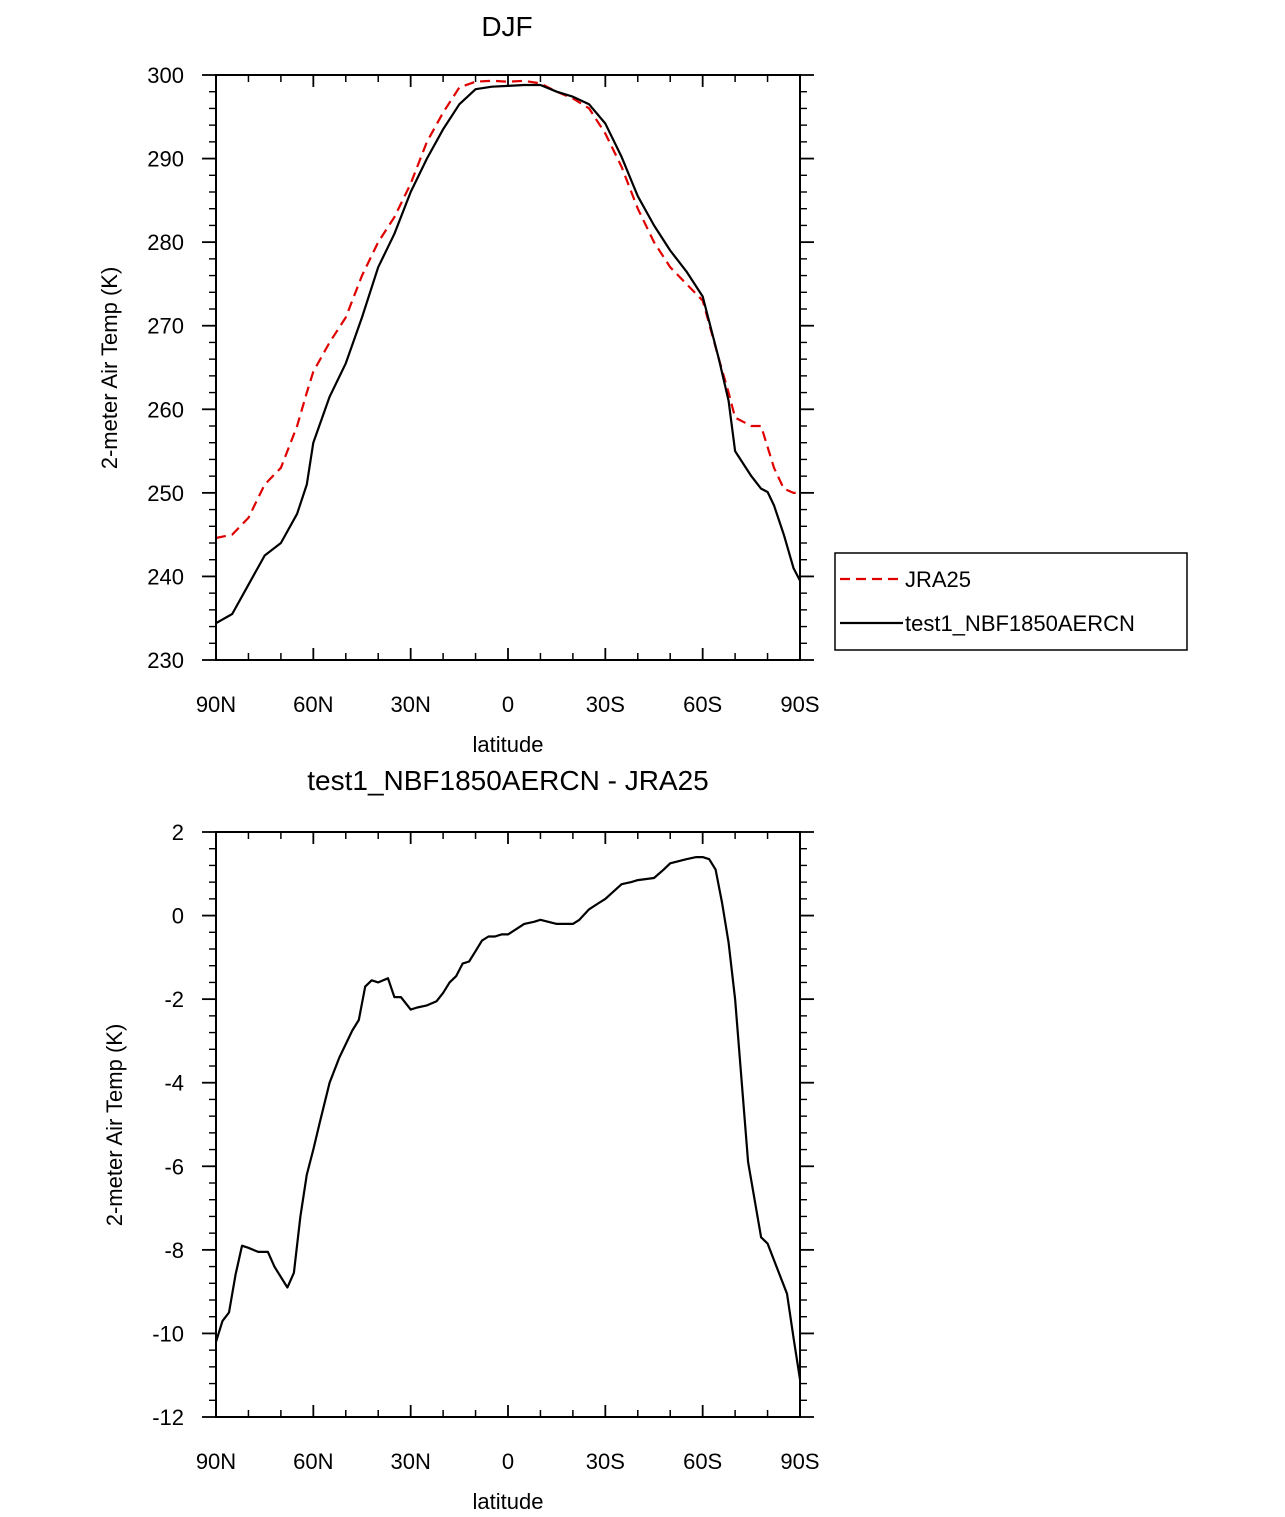 The image size is (1285, 1517). I want to click on y-tick-label: 0, so click(178, 916).